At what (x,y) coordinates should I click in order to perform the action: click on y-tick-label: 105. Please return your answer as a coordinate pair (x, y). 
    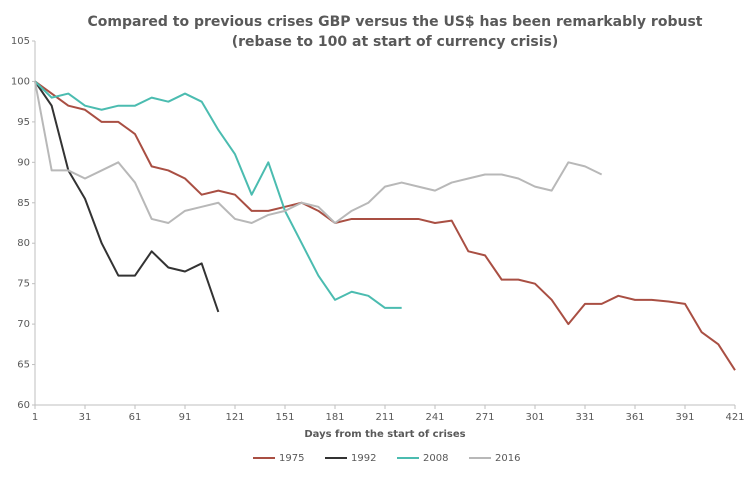
    Looking at the image, I should click on (20, 41).